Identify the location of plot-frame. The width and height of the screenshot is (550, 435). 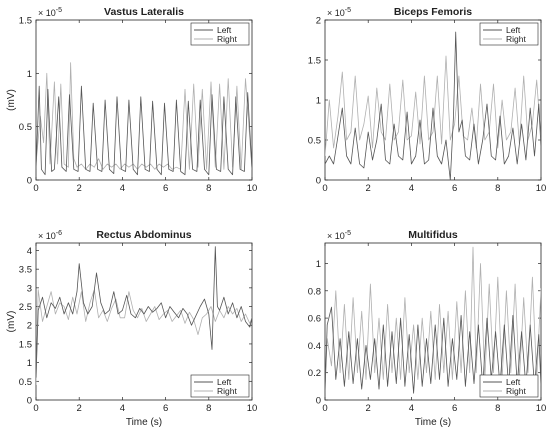
(433, 100).